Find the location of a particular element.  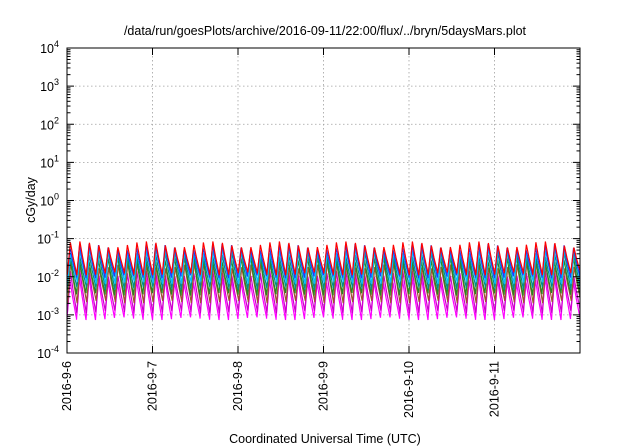

series-line is located at coordinates (323, 258).